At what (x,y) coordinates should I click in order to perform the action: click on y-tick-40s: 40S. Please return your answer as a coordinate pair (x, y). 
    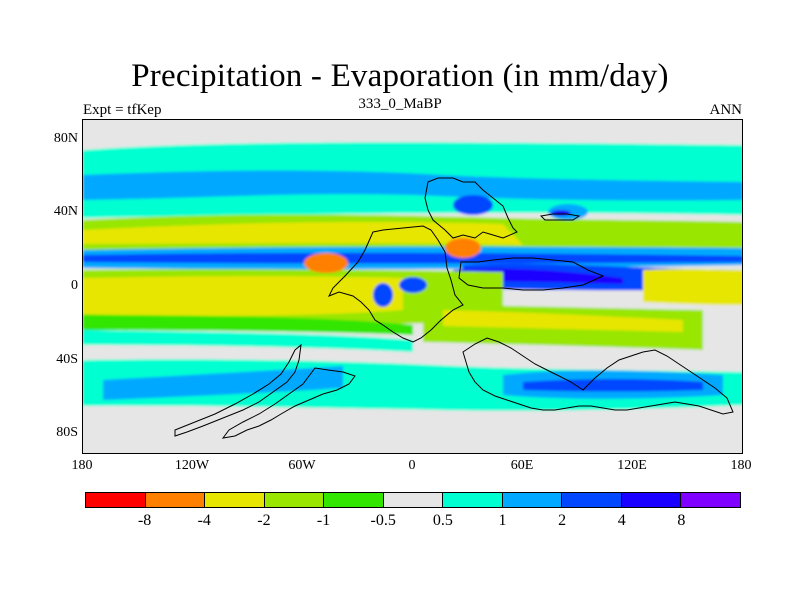
    Looking at the image, I should click on (67, 359).